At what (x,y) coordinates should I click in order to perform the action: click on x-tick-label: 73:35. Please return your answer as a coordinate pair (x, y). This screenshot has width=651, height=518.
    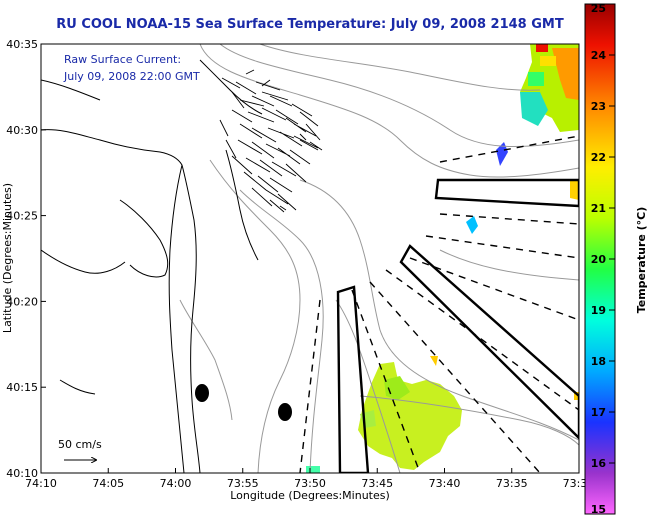
    Looking at the image, I should click on (512, 483).